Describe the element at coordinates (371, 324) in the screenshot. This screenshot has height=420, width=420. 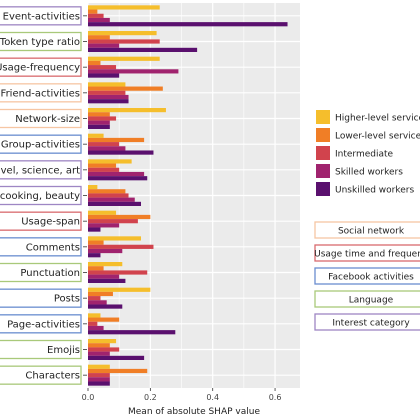
I see `category-legend-label: Interest category` at that location.